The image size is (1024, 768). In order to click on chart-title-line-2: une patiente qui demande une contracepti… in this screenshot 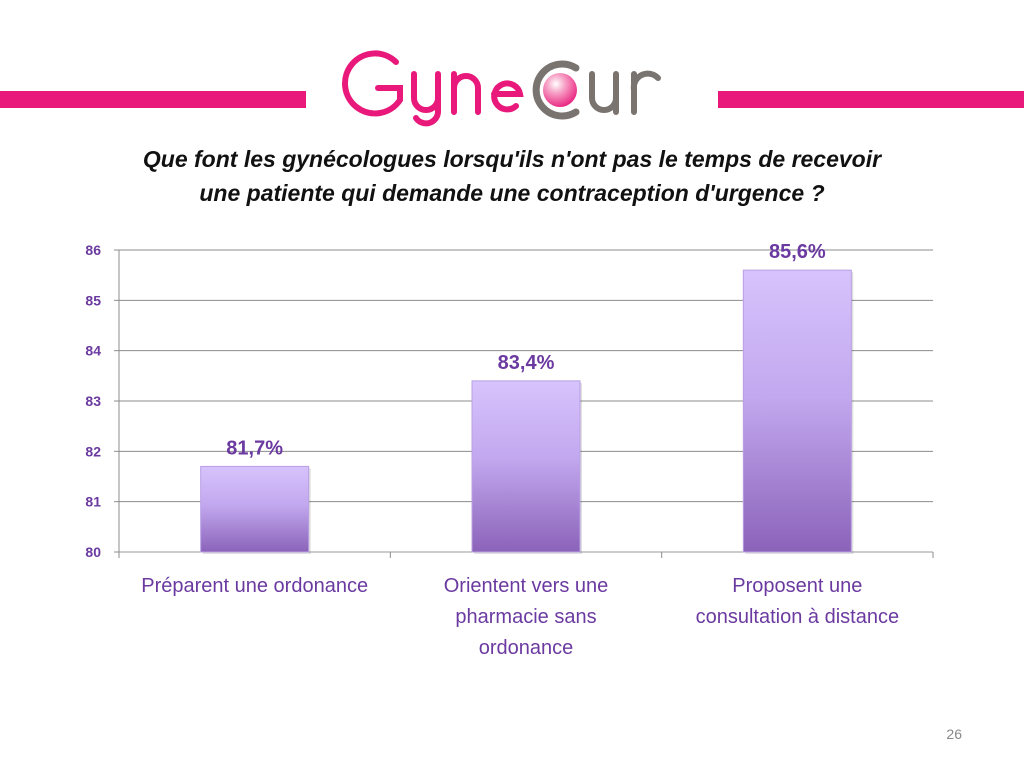, I will do `click(512, 193)`.